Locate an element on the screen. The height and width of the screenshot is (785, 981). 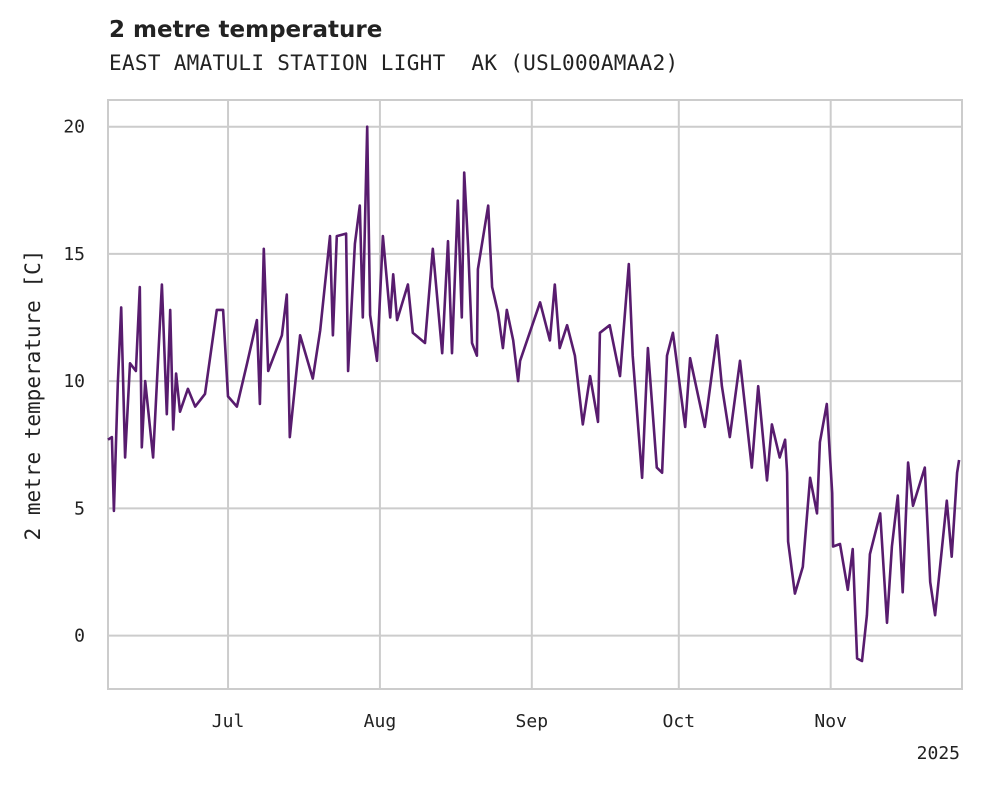
y-tick-label: 0 is located at coordinates (79, 636).